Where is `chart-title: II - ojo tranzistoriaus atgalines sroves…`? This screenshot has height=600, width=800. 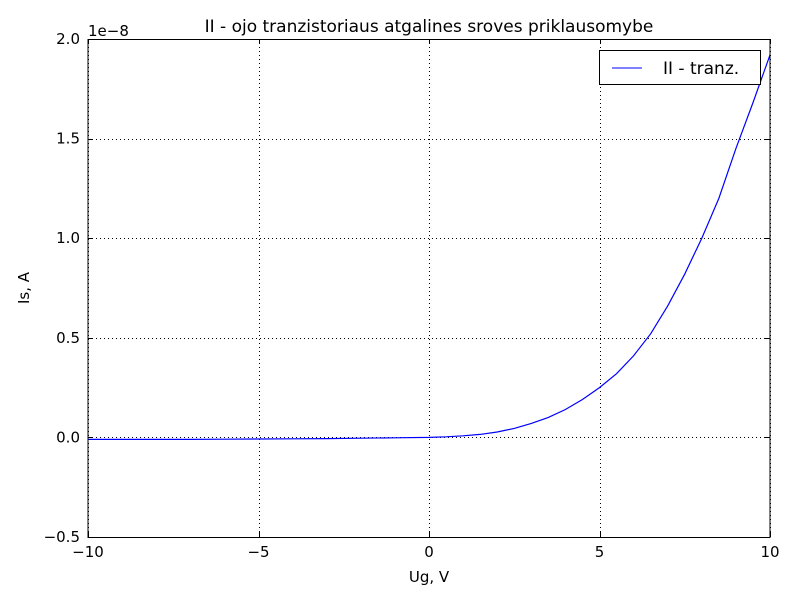 chart-title: II - ojo tranzistoriaus atgalines sroves… is located at coordinates (429, 27).